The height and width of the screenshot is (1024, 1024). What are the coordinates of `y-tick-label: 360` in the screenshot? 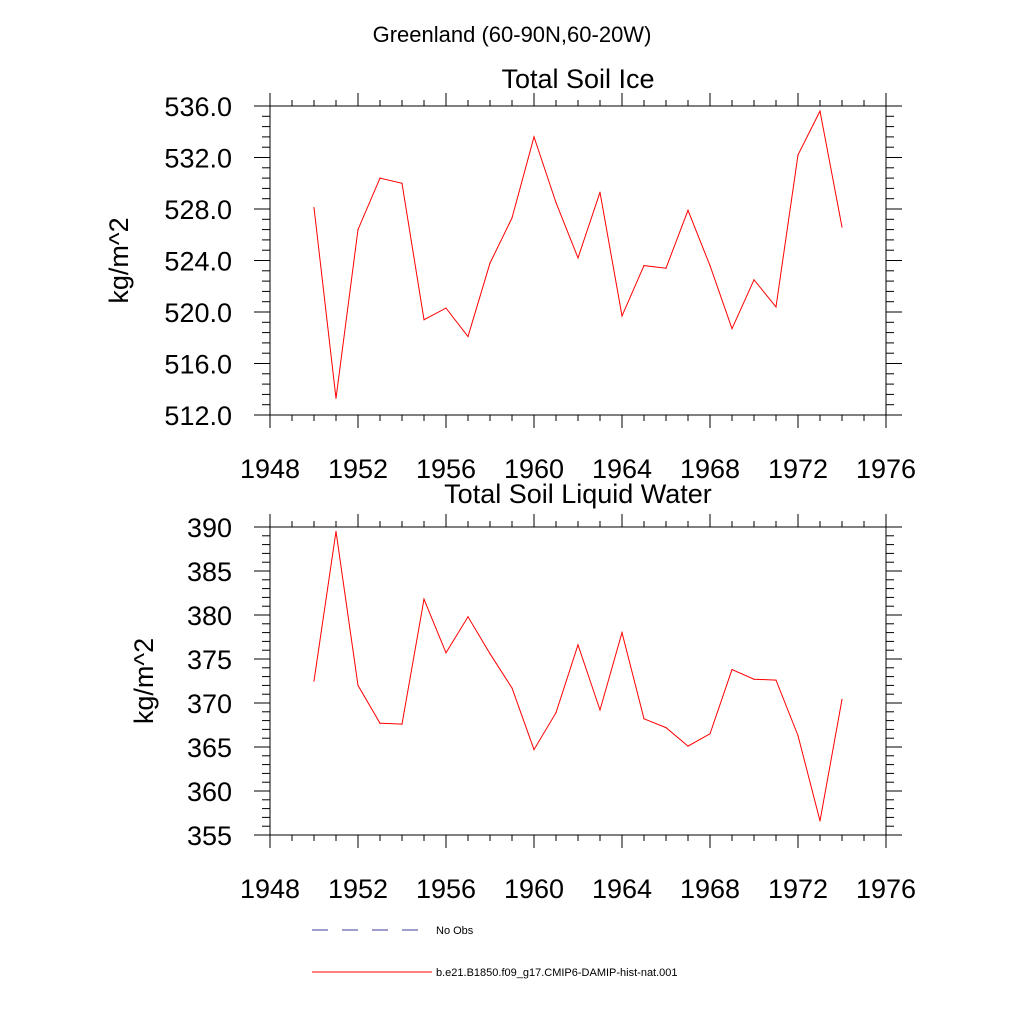 It's located at (209, 792).